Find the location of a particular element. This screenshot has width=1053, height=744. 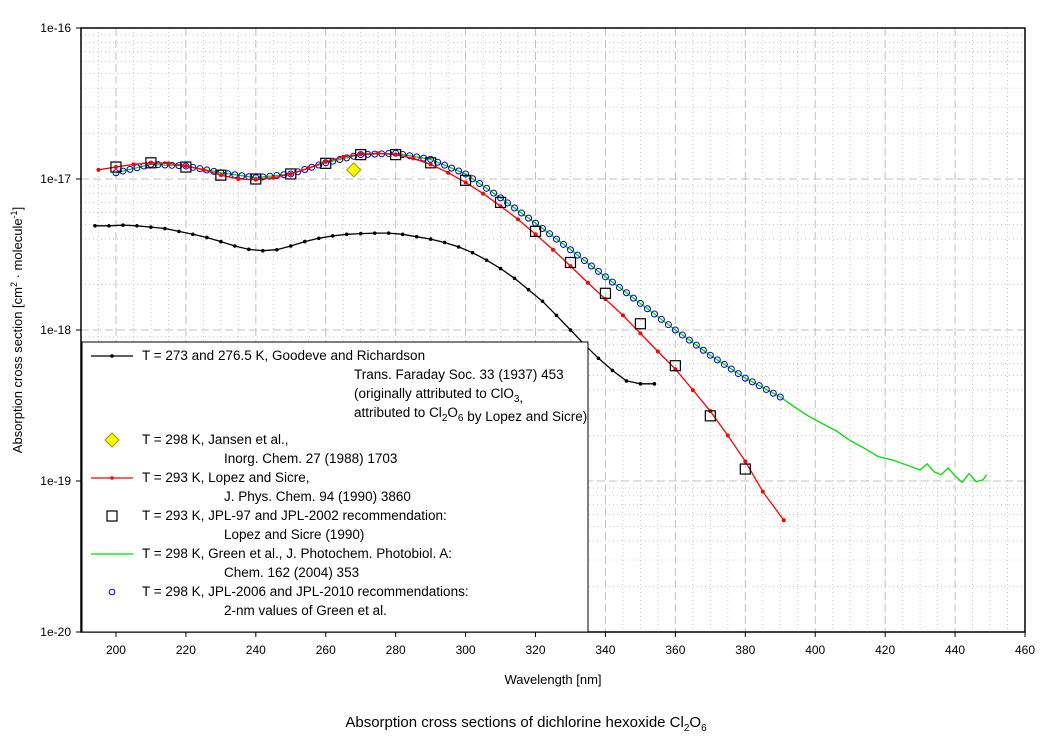

legend-lopez-text: J. Phys. Chem. 94 (1990) 3860 is located at coordinates (317, 496).